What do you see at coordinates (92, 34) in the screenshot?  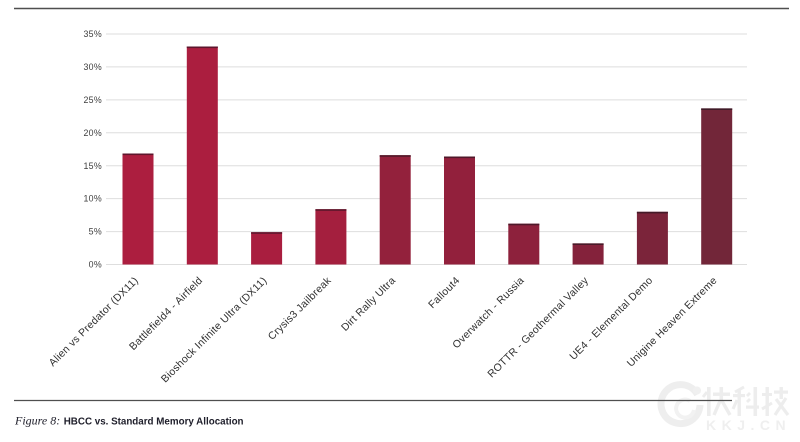 I see `svg-text: 35%` at bounding box center [92, 34].